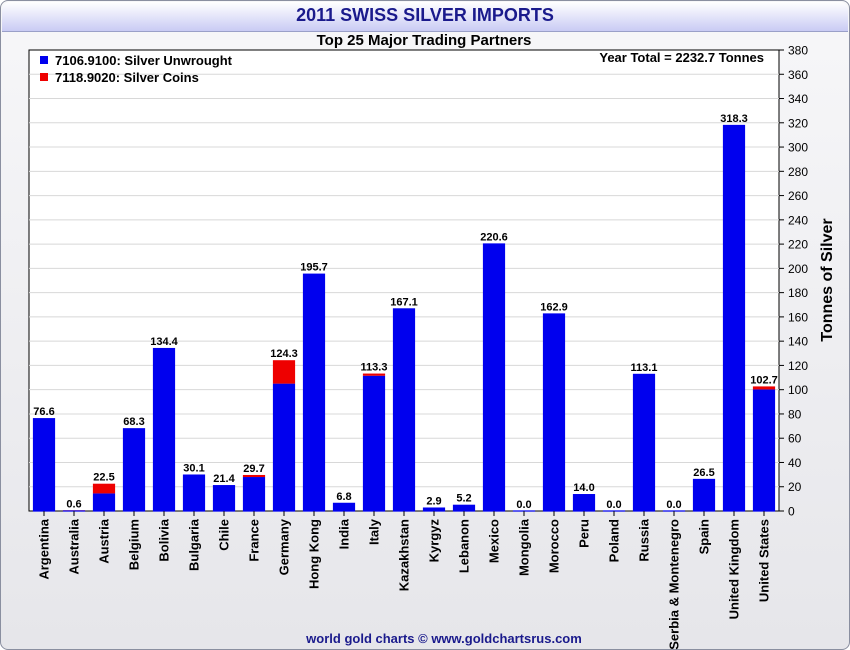  What do you see at coordinates (344, 533) in the screenshot?
I see `x-tick-label: India` at bounding box center [344, 533].